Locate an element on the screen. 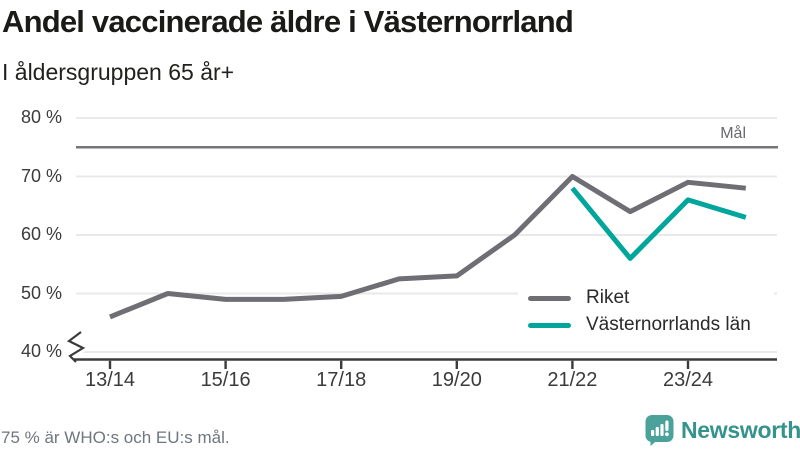  newsworthy-logo: Newsworthy is located at coordinates (722, 430).